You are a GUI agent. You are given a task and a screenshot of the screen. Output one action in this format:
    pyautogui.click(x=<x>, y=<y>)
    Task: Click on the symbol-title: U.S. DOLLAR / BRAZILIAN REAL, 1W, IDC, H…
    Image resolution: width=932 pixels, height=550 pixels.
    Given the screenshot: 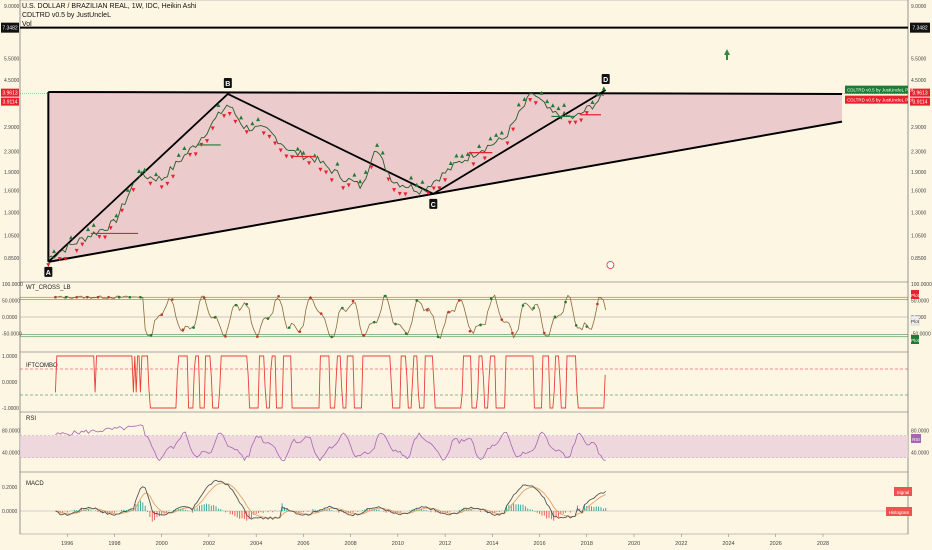 What is the action you would take?
    pyautogui.click(x=109, y=6)
    